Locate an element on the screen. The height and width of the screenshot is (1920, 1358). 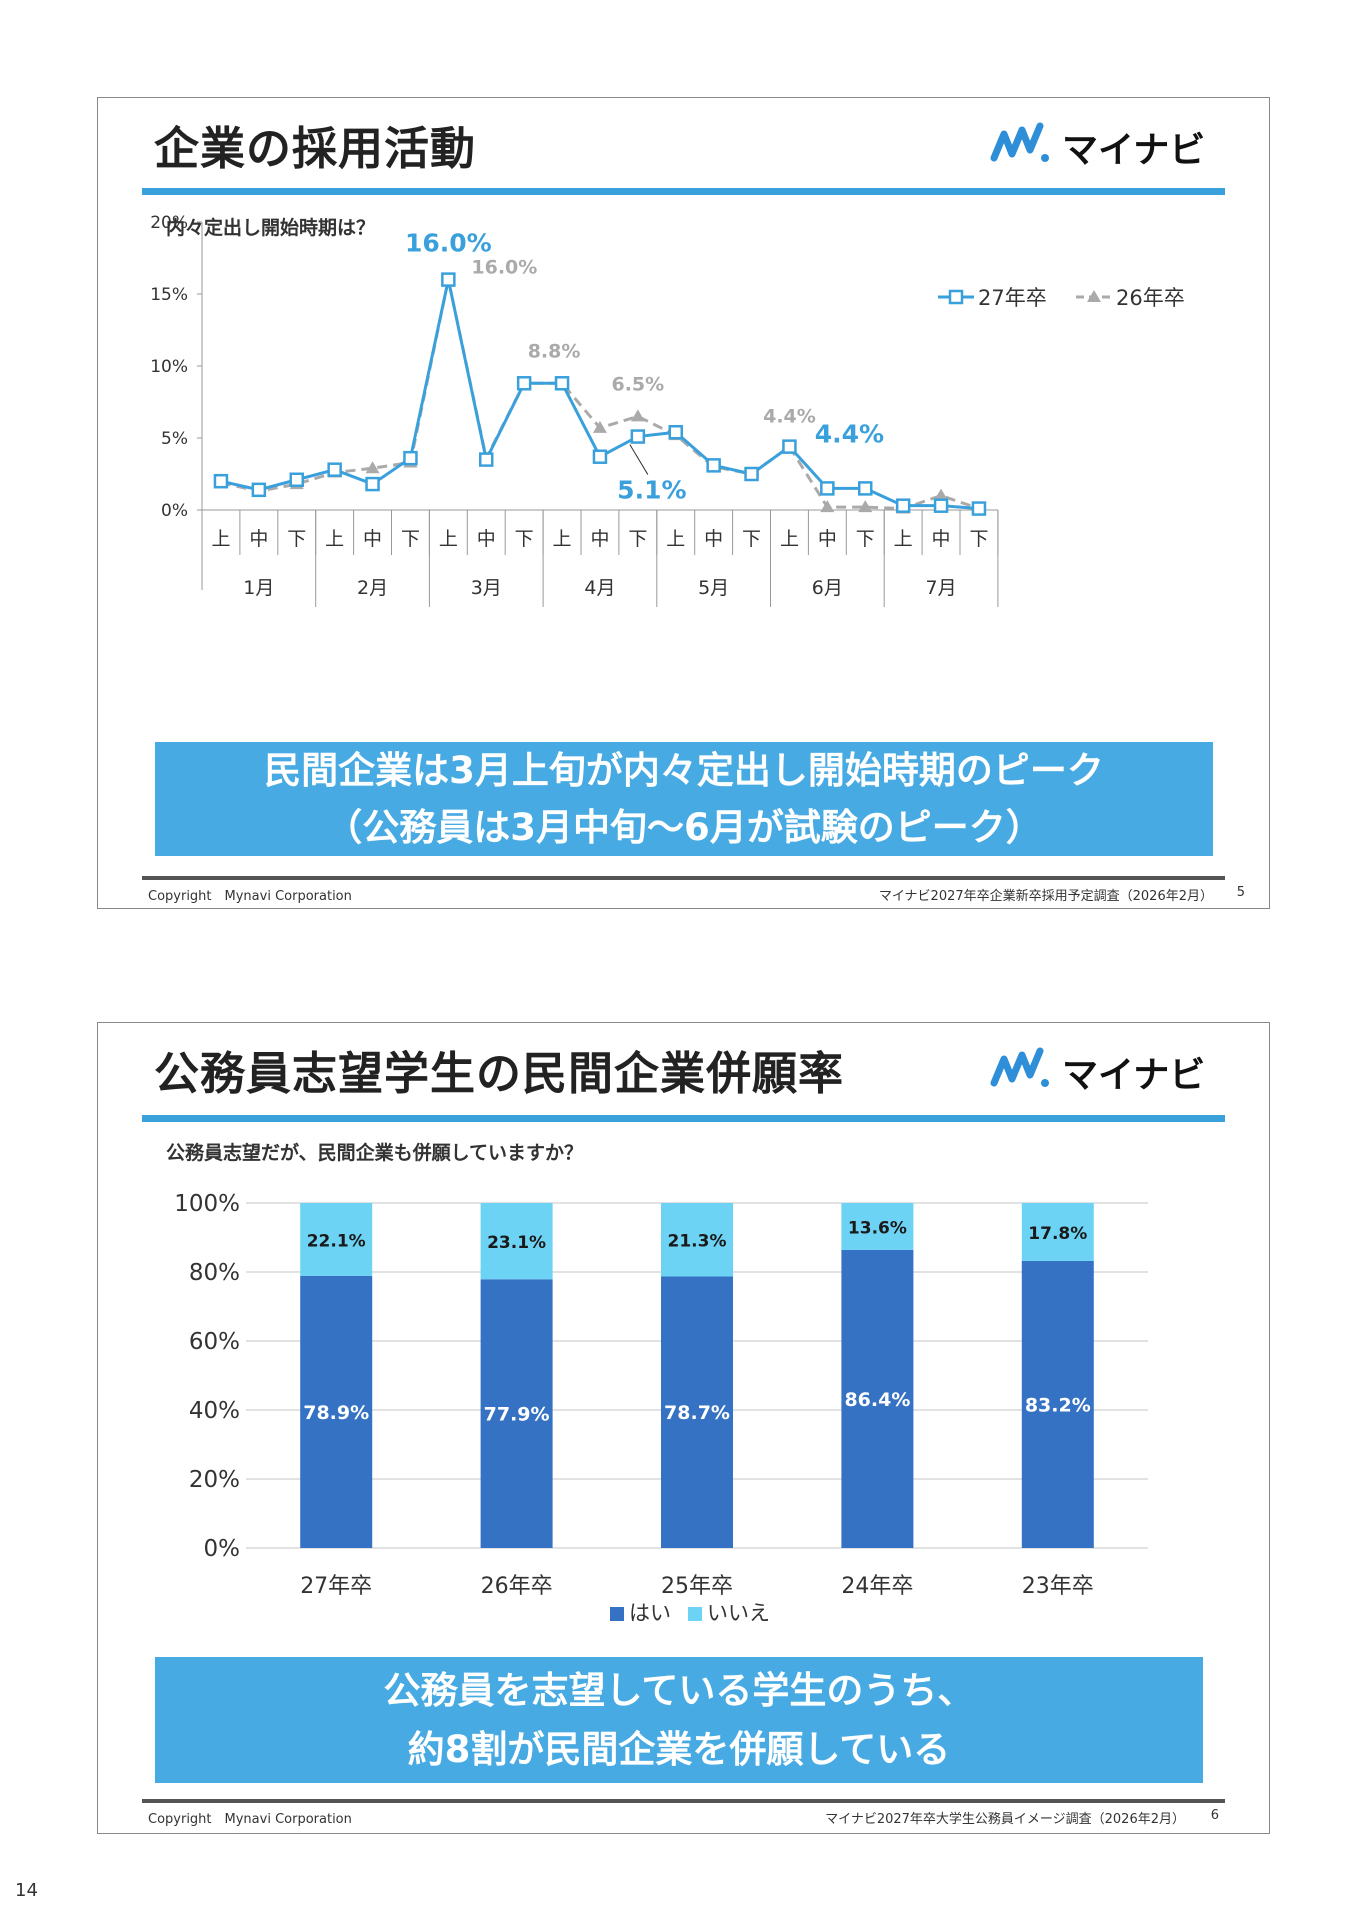
data-label-no: 22.1% is located at coordinates (336, 1241).